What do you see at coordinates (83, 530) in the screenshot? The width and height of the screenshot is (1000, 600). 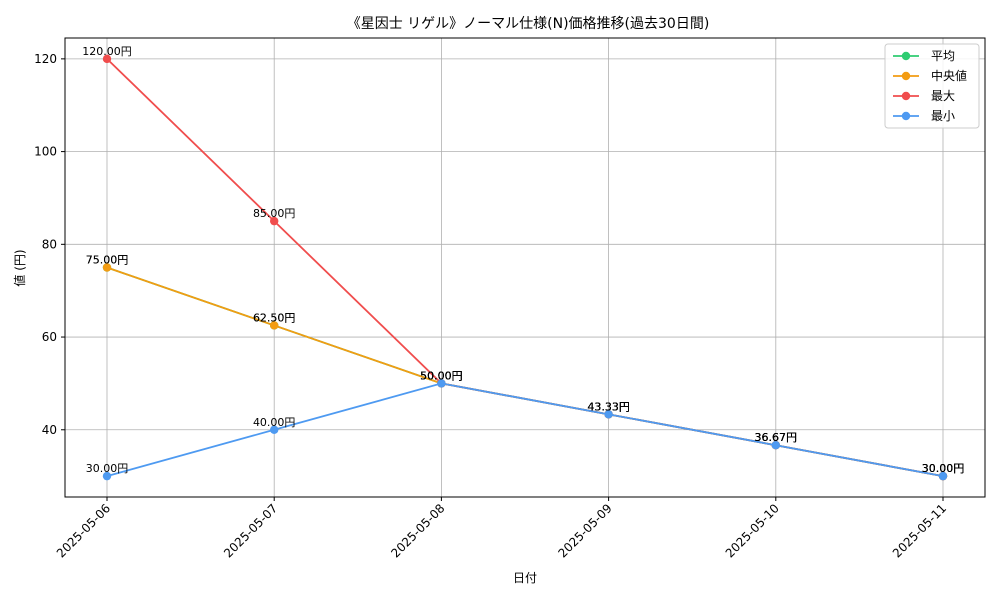 I see `x-tick-label: 2025-05-06` at bounding box center [83, 530].